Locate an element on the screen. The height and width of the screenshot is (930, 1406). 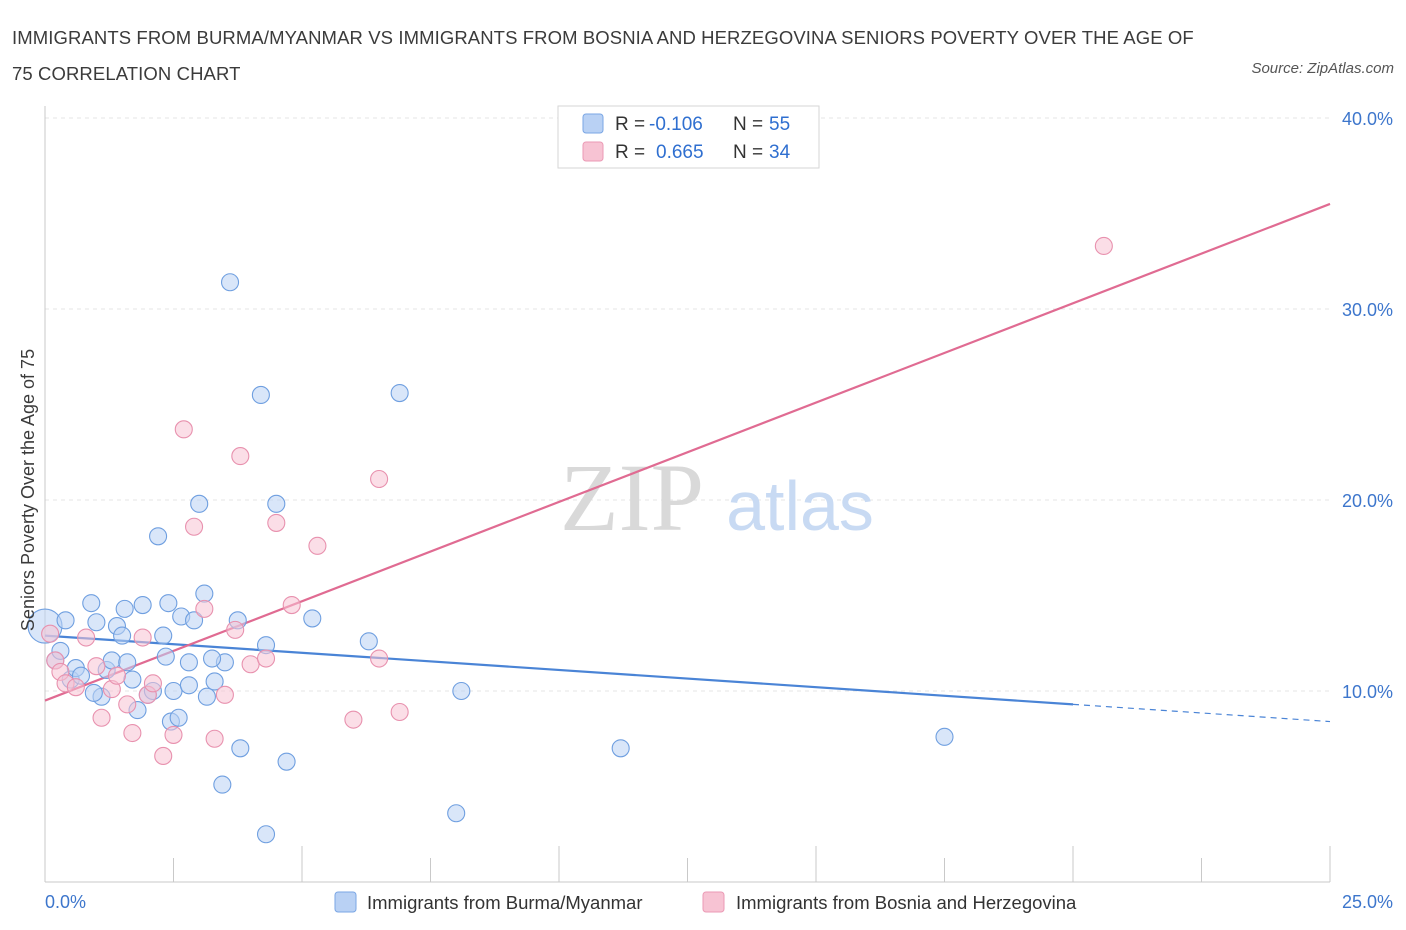
series-legend-label-burma: Immigrants from Burma/Myanmar is located at coordinates (505, 902).